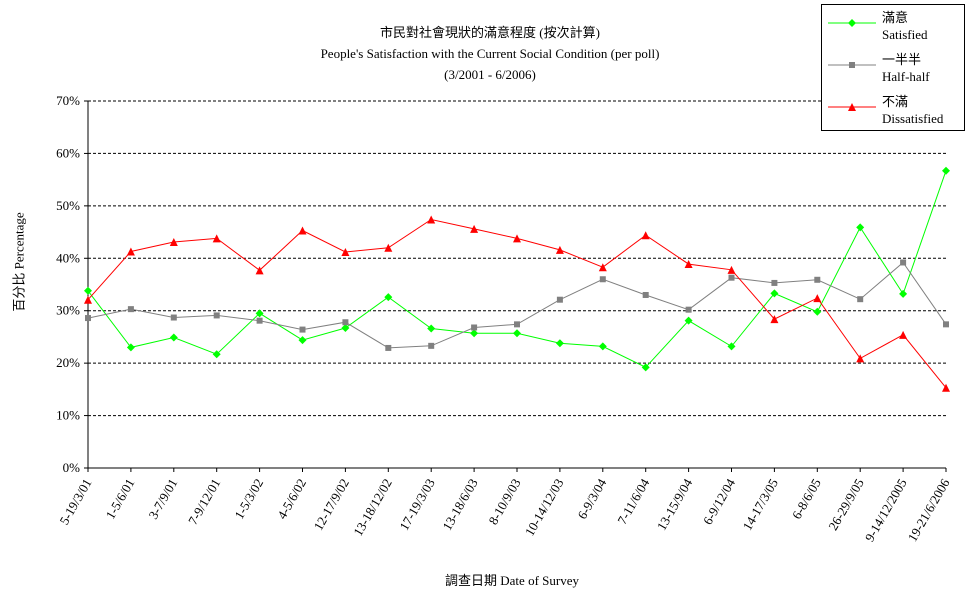 This screenshot has height=599, width=974. I want to click on legend-label-dissatisfied-en: Dissatisfied, so click(913, 118).